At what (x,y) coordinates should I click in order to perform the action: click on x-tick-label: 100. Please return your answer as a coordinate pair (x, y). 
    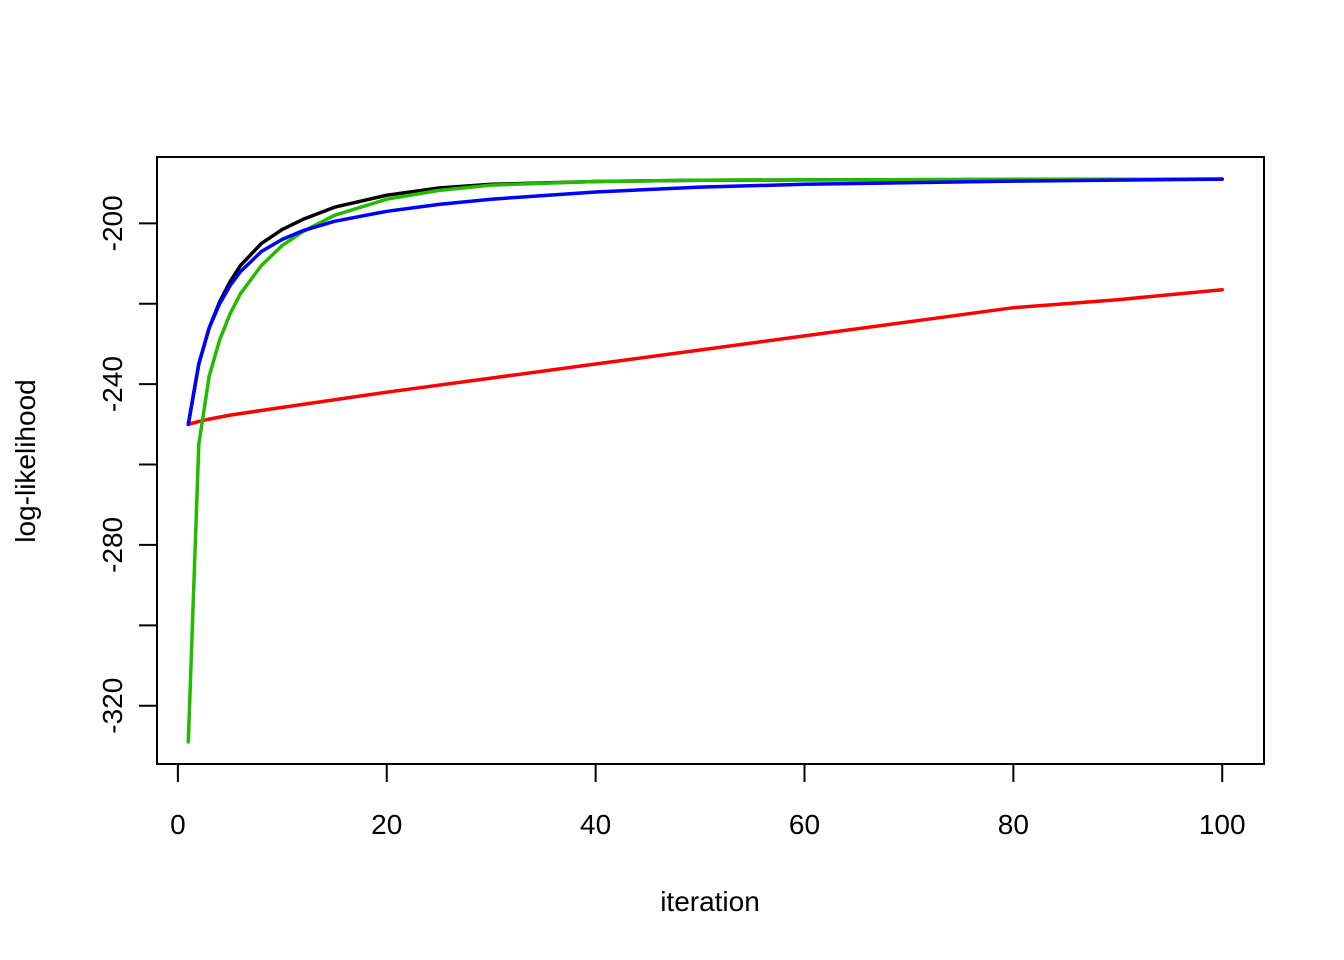
    Looking at the image, I should click on (1222, 824).